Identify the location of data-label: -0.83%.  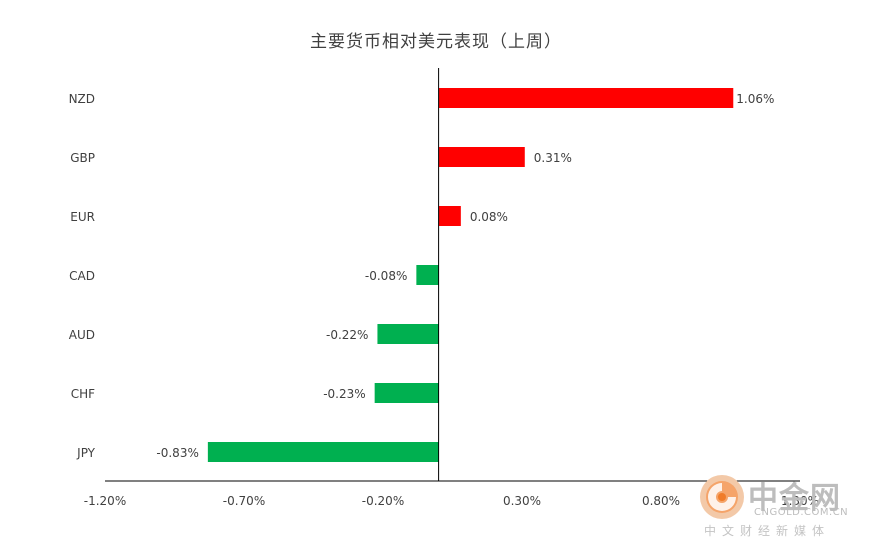
(177, 453).